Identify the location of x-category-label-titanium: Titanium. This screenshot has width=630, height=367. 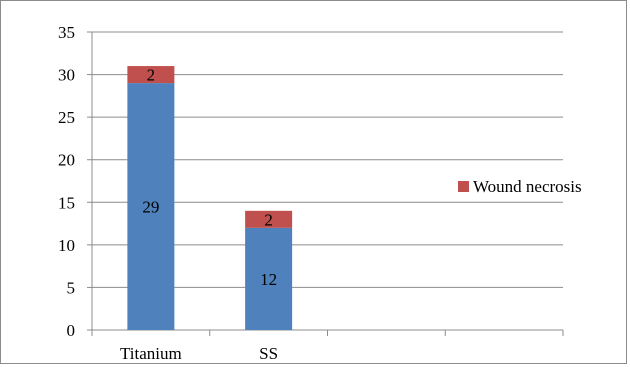
(151, 353).